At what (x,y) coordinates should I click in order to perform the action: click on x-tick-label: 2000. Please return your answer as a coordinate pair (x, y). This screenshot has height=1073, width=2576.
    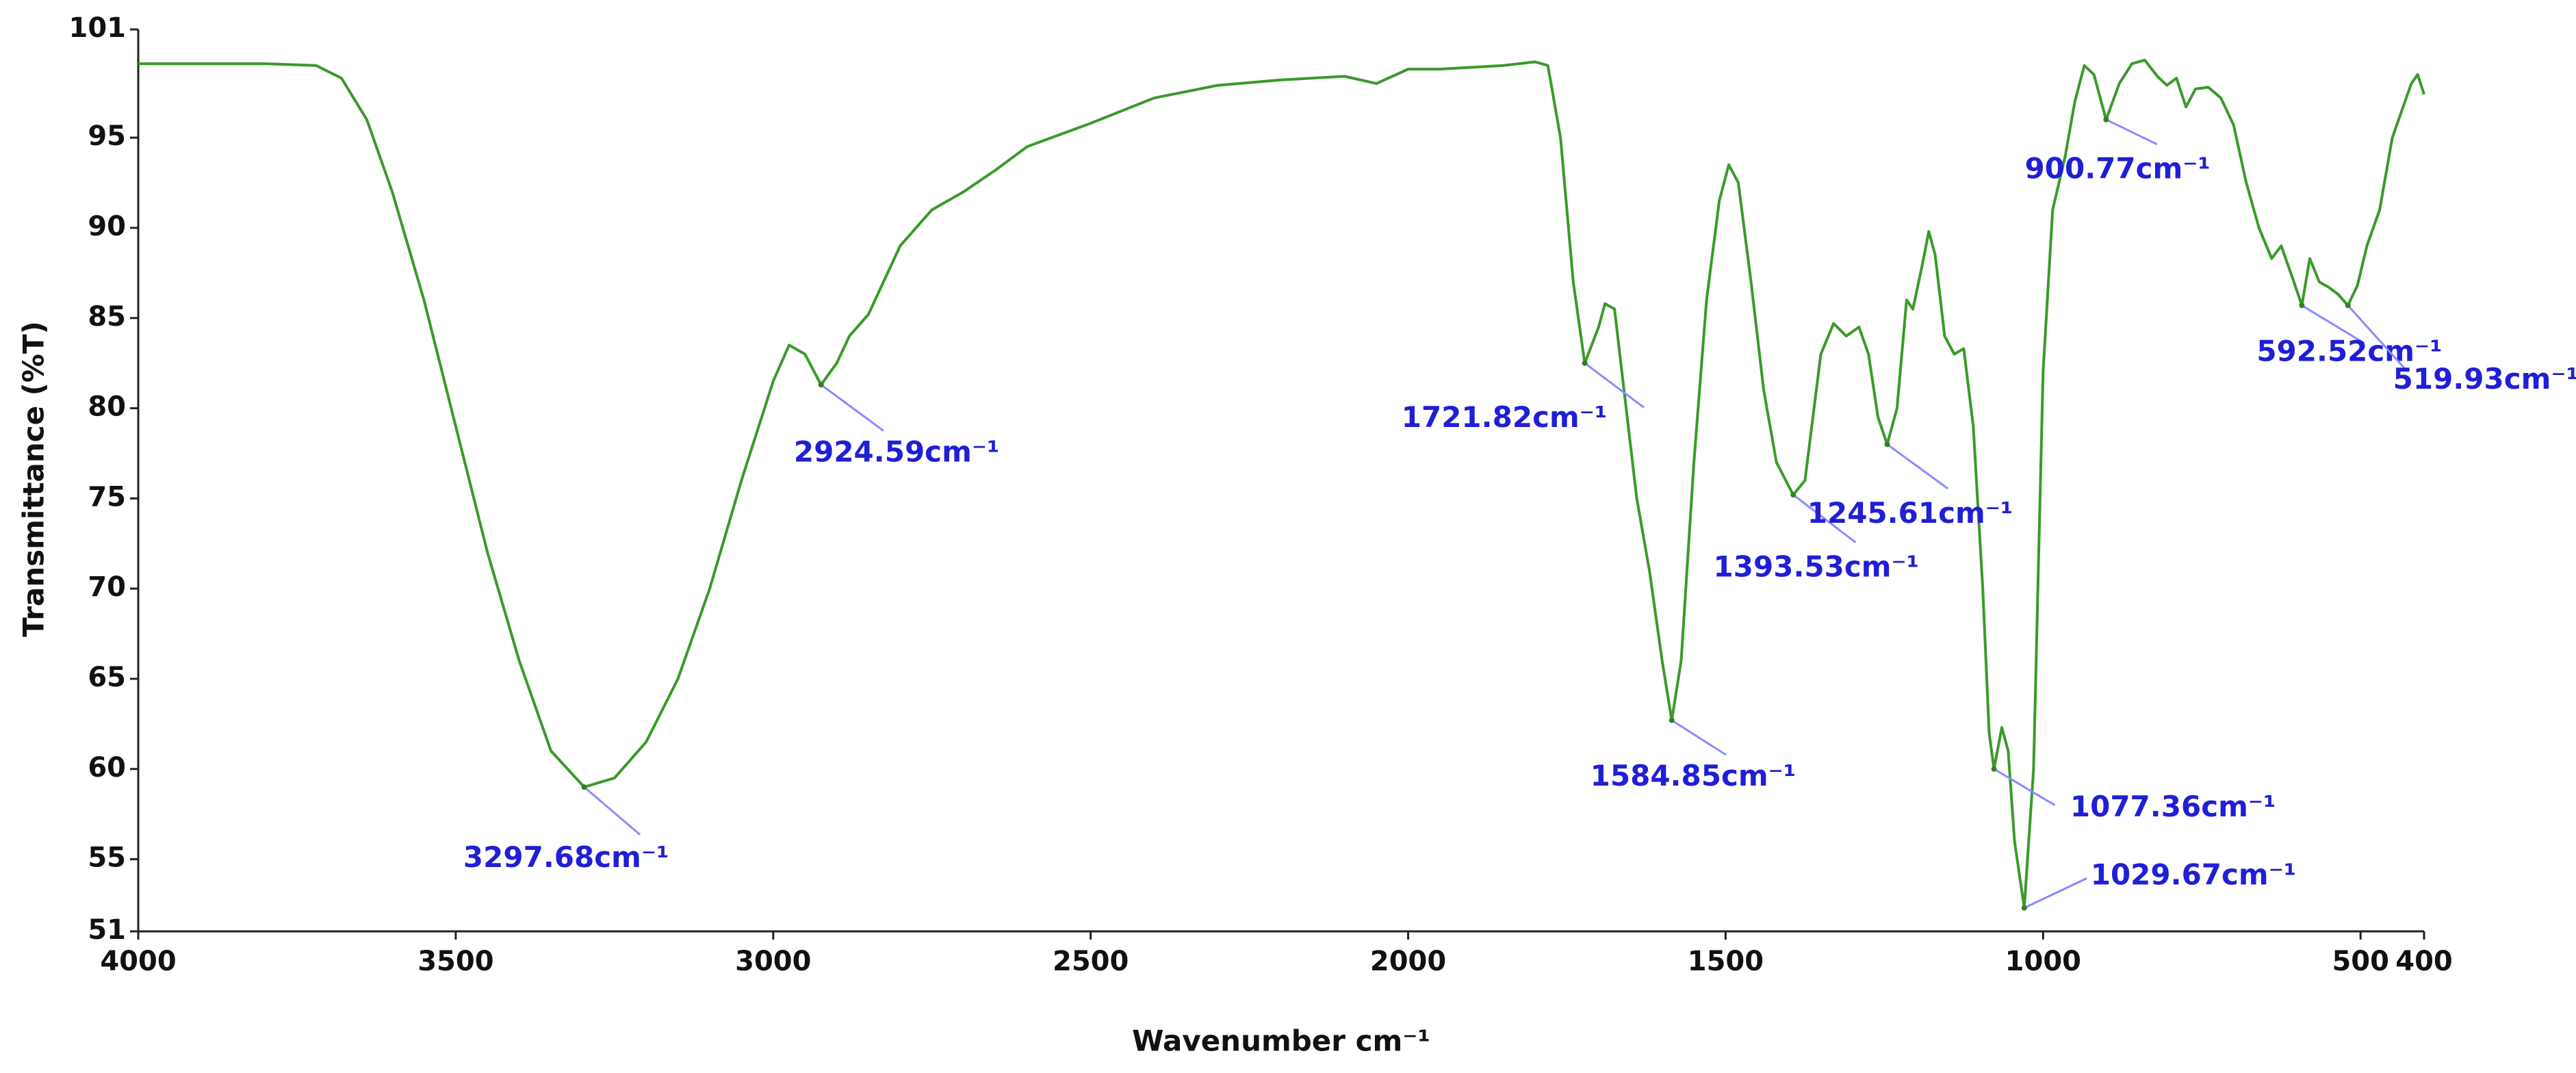
    Looking at the image, I should click on (1408, 961).